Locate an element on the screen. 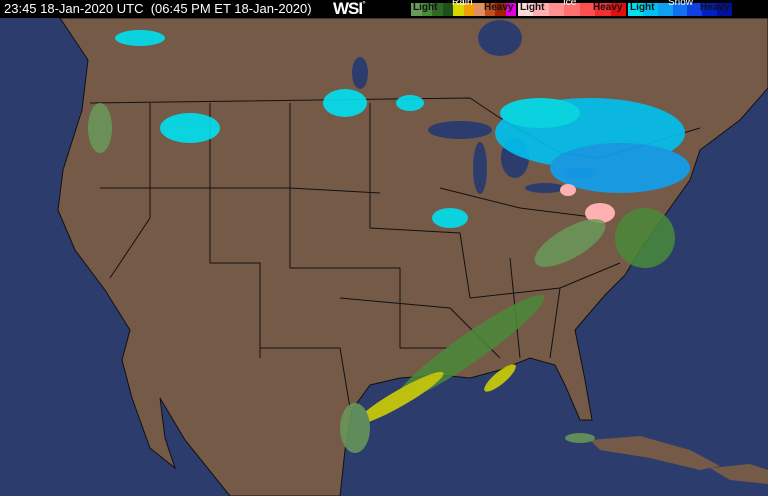  wsi-logo: WSI° is located at coordinates (349, 9).